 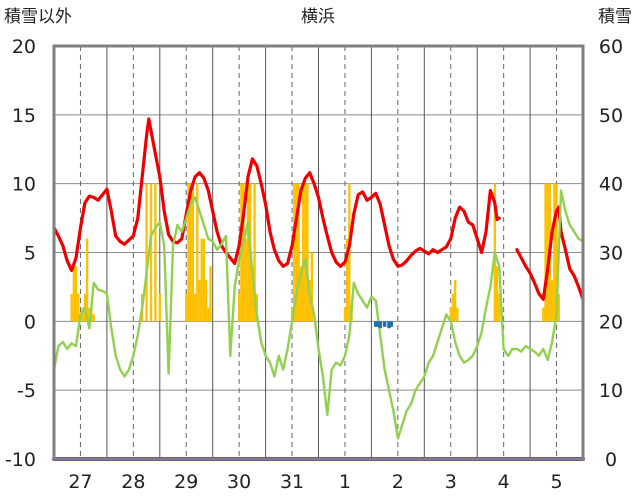 I want to click on chart-title: 横浜, so click(x=318, y=17).